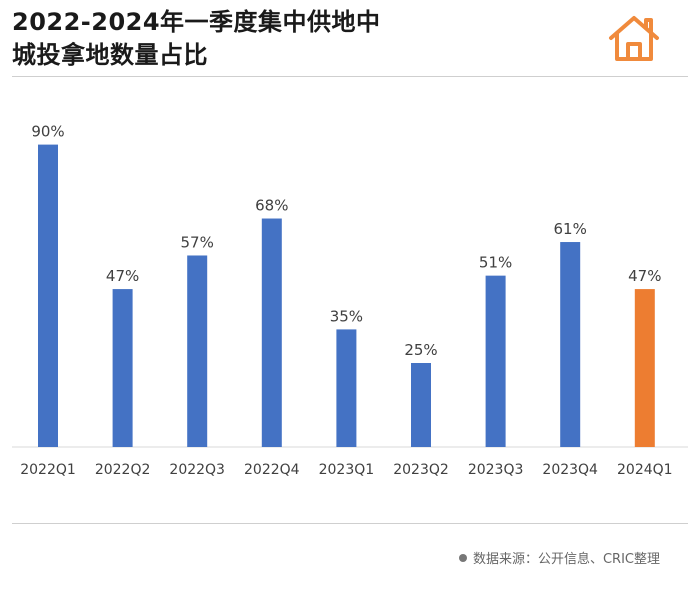 The image size is (700, 608). I want to click on x-tick-label-2023Q2: 2023Q2, so click(421, 470).